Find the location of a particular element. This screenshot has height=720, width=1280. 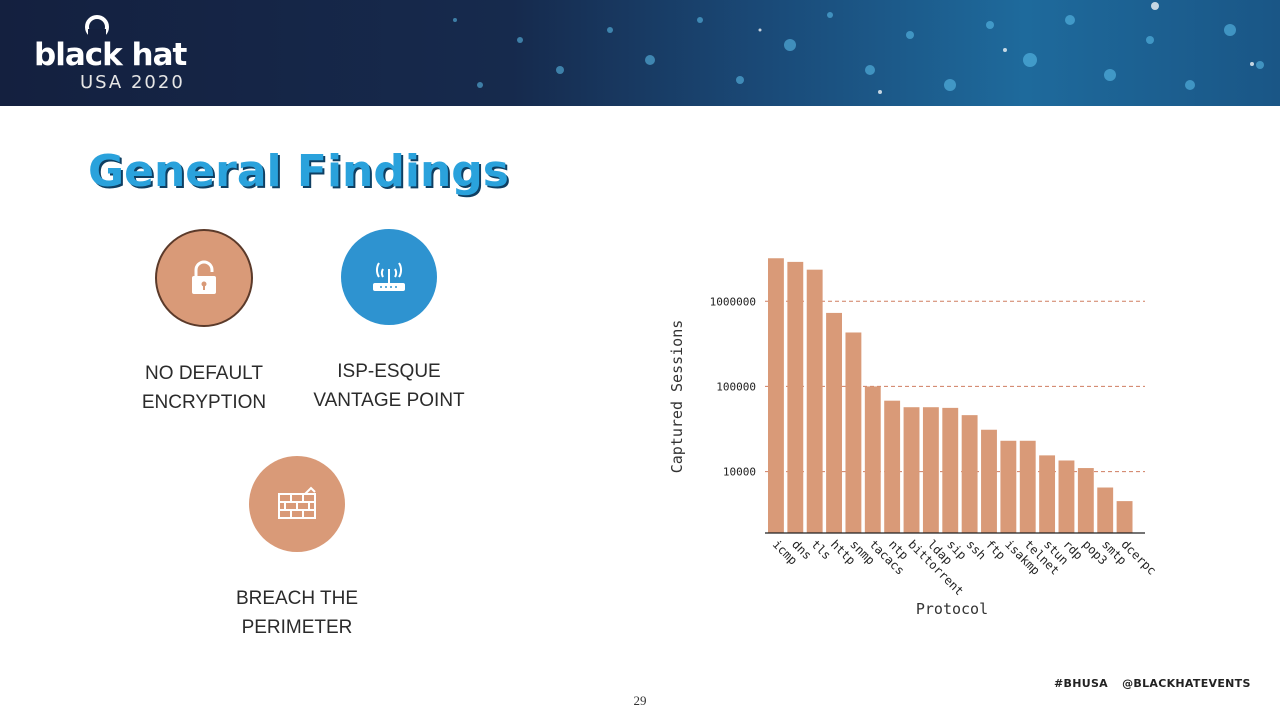

footer-hashtags: #BHUSA @BLACKHATEVENTS is located at coordinates (1157, 683).